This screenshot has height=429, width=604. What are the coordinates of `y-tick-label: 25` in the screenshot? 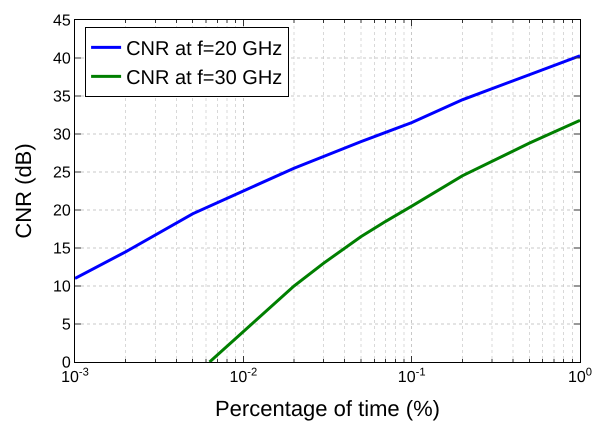 It's located at (62, 173).